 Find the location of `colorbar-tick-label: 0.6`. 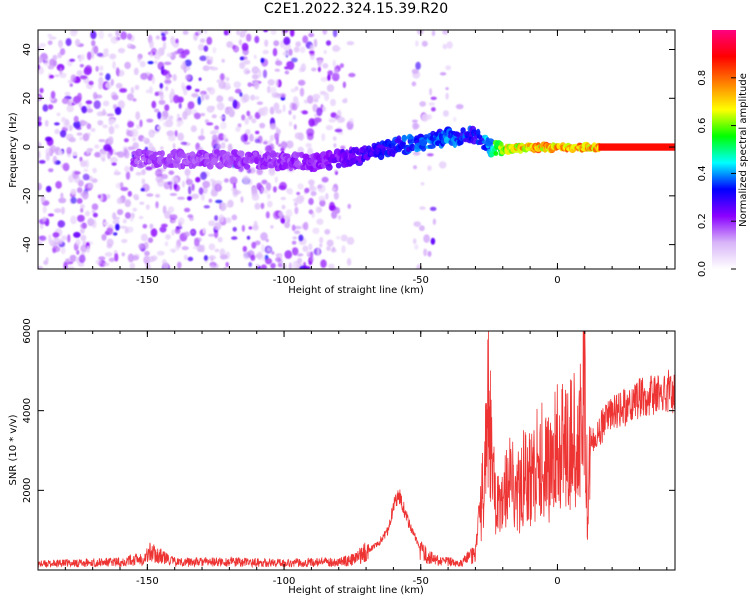

colorbar-tick-label: 0.6 is located at coordinates (702, 126).